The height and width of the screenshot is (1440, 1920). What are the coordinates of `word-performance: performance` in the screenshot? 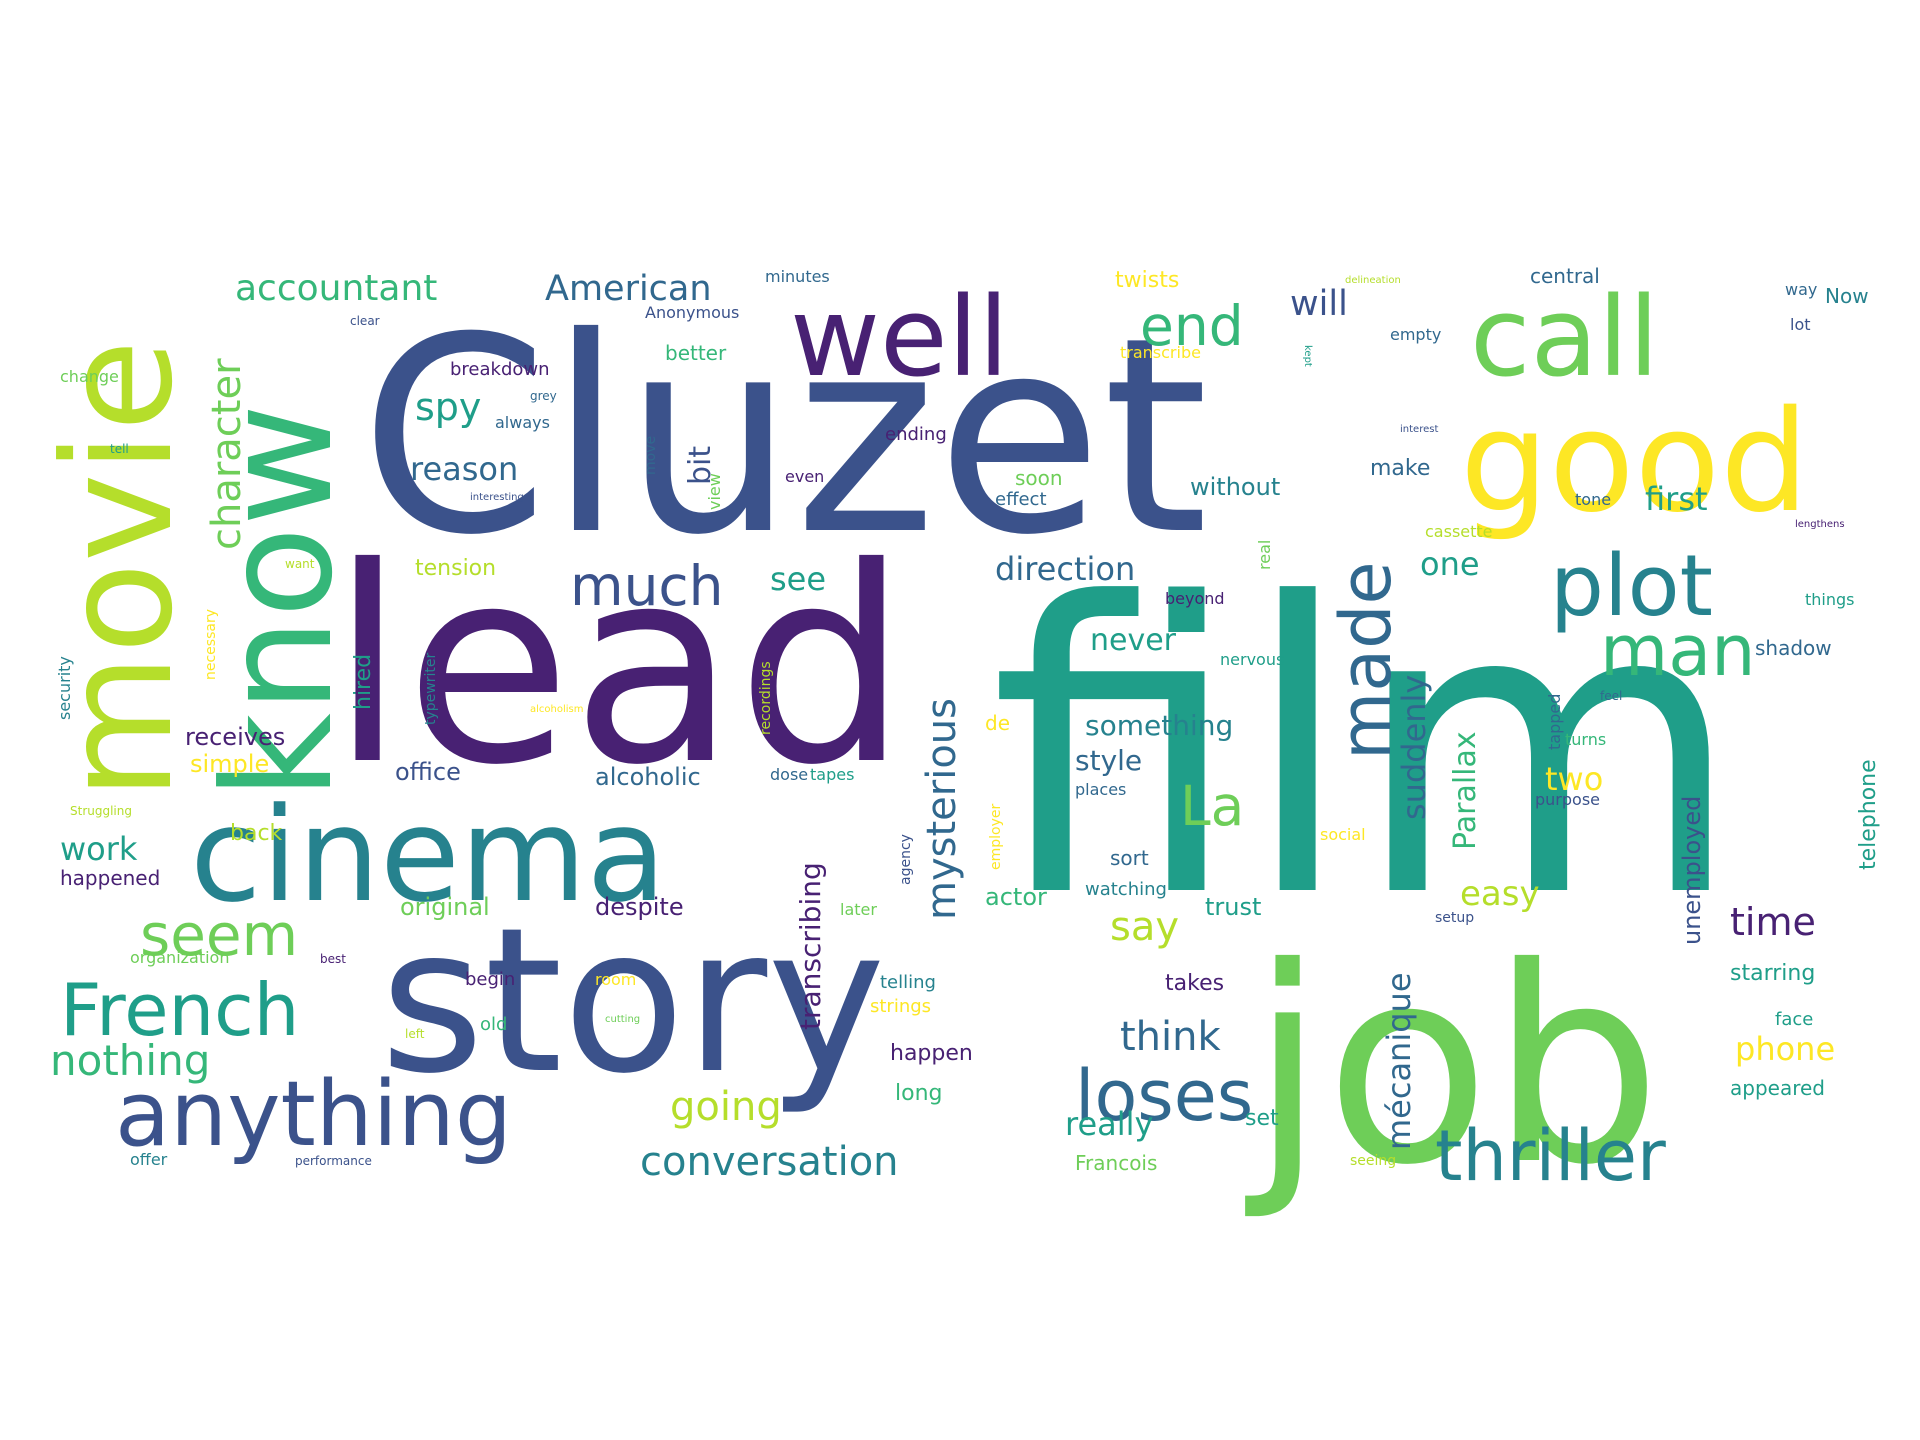 It's located at (333, 1161).